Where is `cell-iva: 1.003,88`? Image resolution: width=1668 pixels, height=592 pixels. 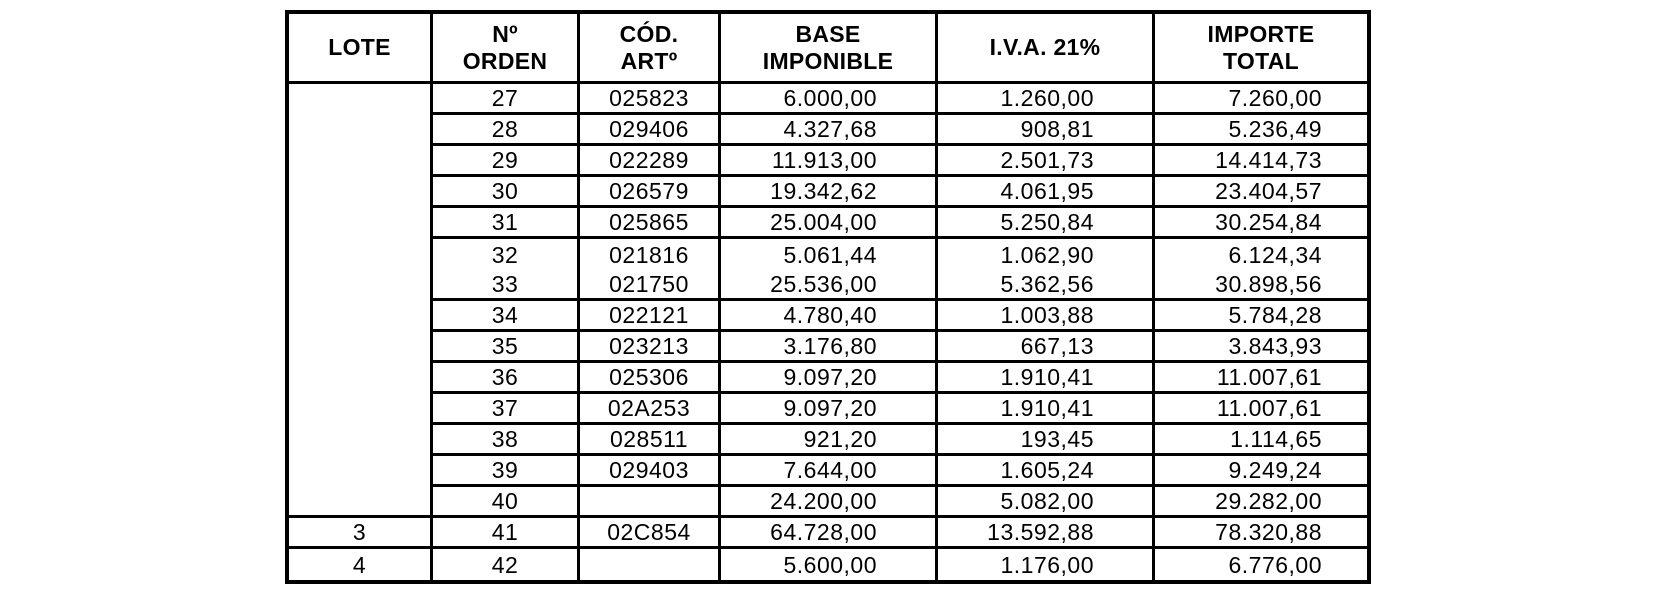
cell-iva: 1.003,88 is located at coordinates (1046, 316).